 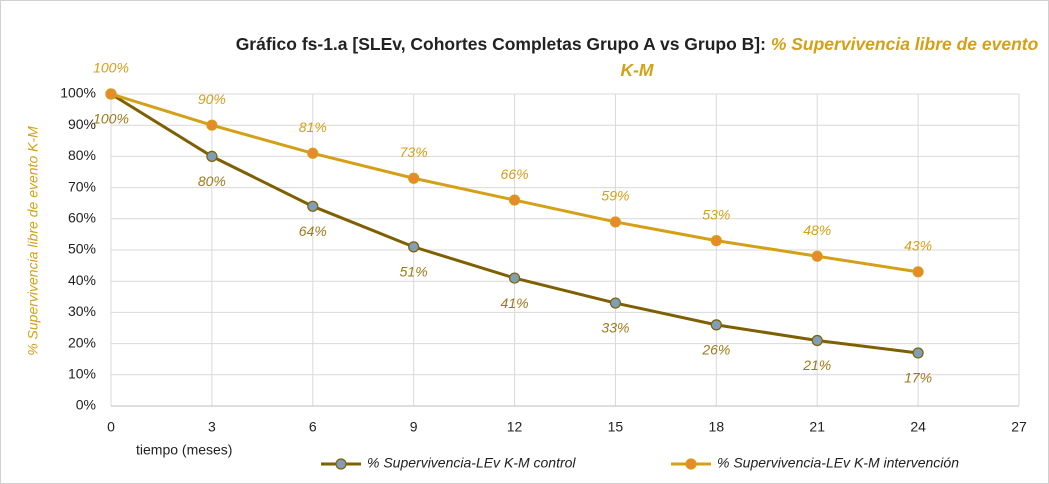 What do you see at coordinates (414, 427) in the screenshot?
I see `x-tick-label: 9` at bounding box center [414, 427].